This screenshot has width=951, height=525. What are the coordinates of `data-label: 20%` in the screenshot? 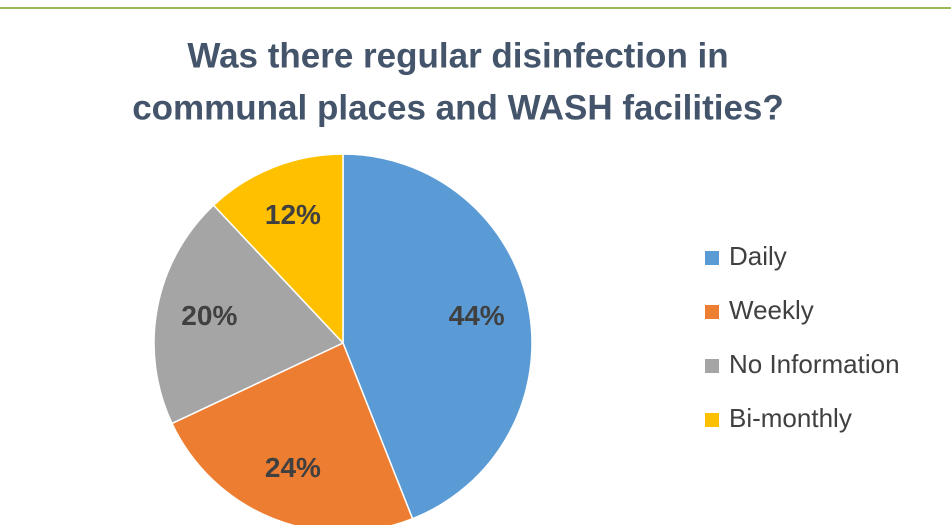 It's located at (209, 315).